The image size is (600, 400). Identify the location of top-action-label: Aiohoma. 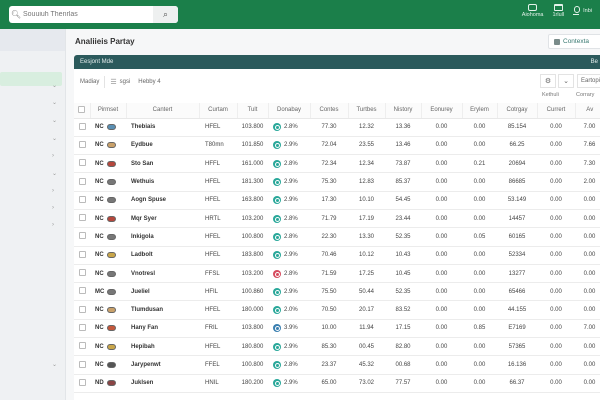
(532, 15).